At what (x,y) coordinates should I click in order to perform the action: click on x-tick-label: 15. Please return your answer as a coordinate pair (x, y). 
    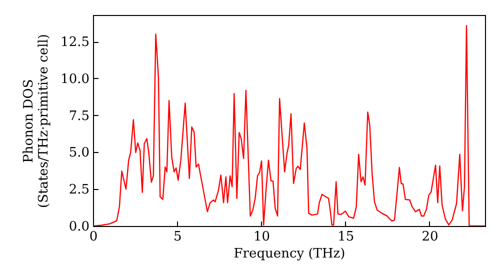
    Looking at the image, I should click on (346, 237).